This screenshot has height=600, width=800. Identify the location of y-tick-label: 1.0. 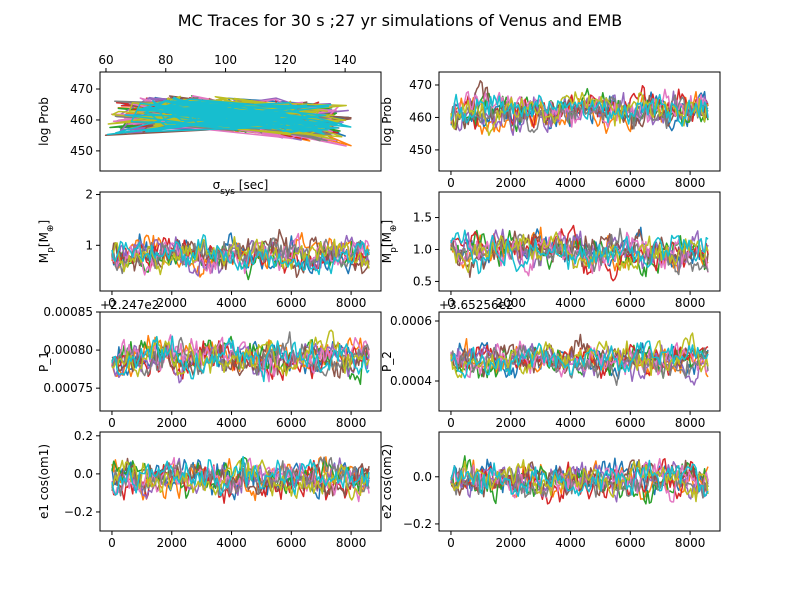
(422, 249).